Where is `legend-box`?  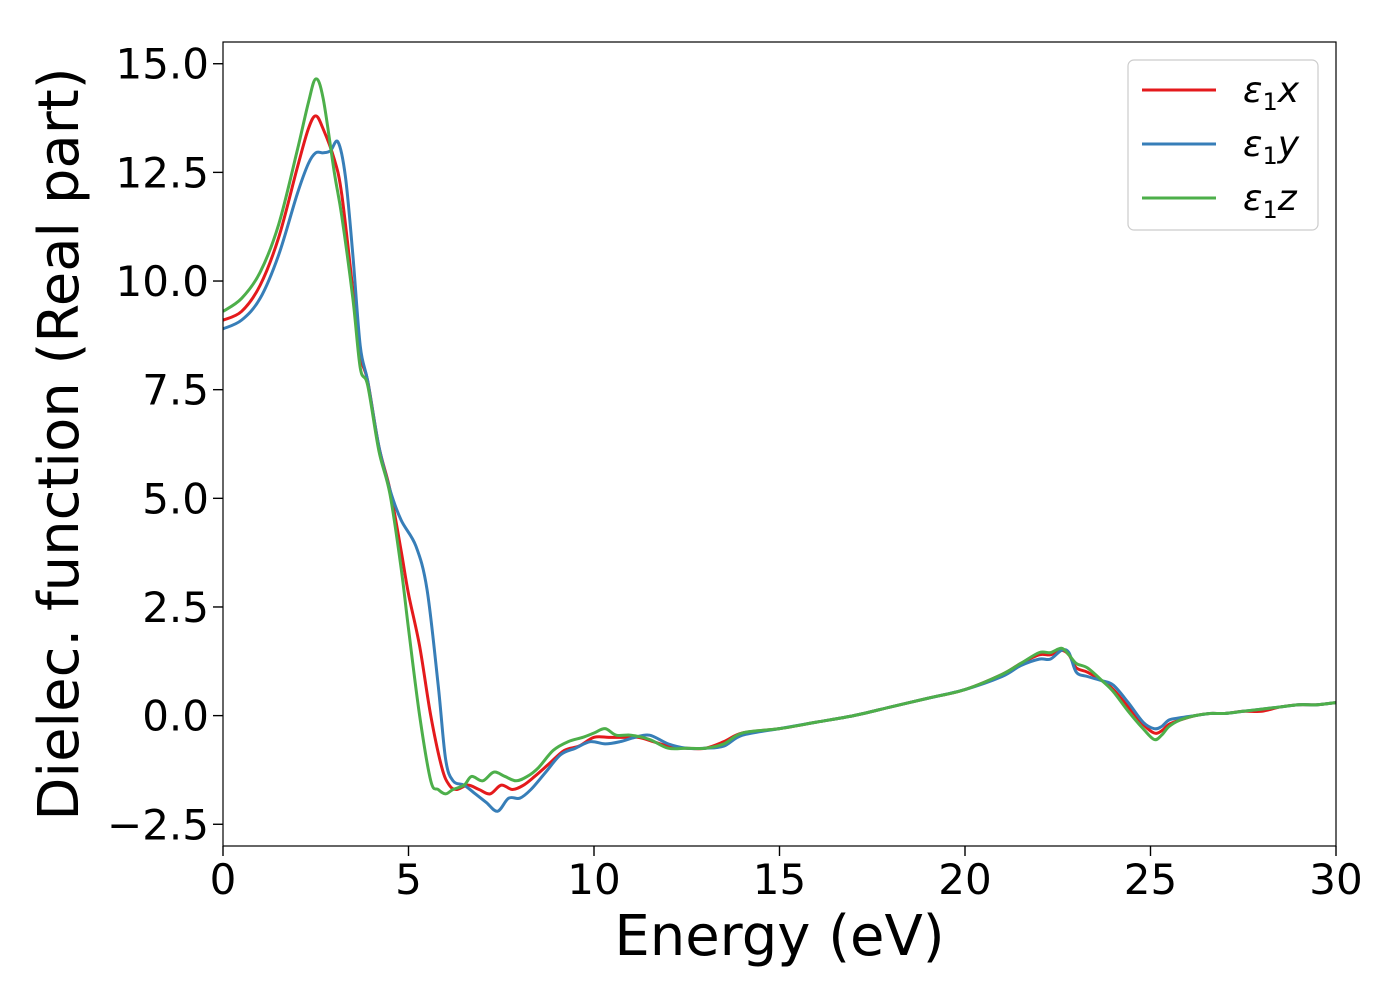 legend-box is located at coordinates (1223, 145).